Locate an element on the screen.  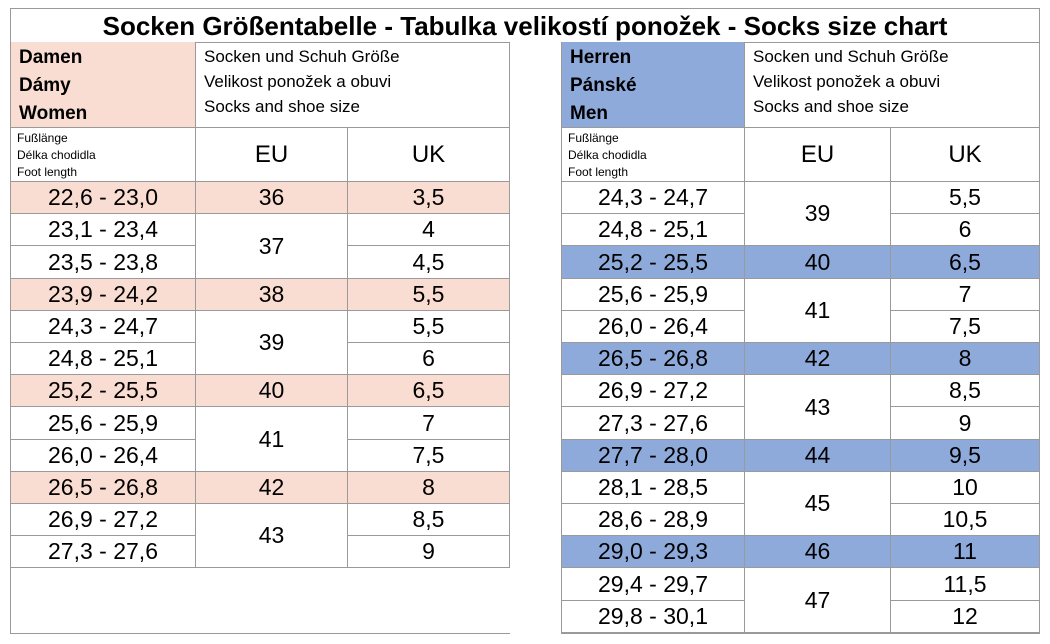
women-uk-size-cell: 7 is located at coordinates (429, 423).